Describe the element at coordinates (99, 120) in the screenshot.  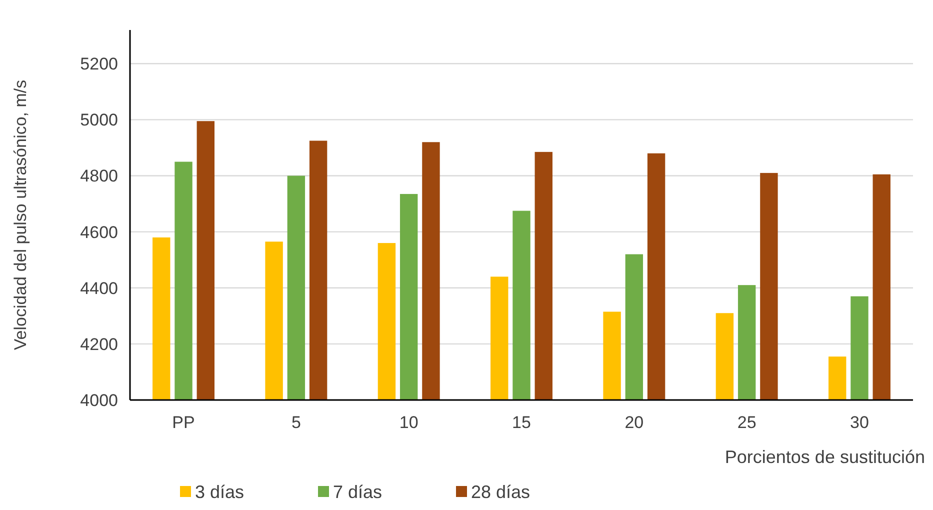
I see `y-tick-label: 5000` at that location.